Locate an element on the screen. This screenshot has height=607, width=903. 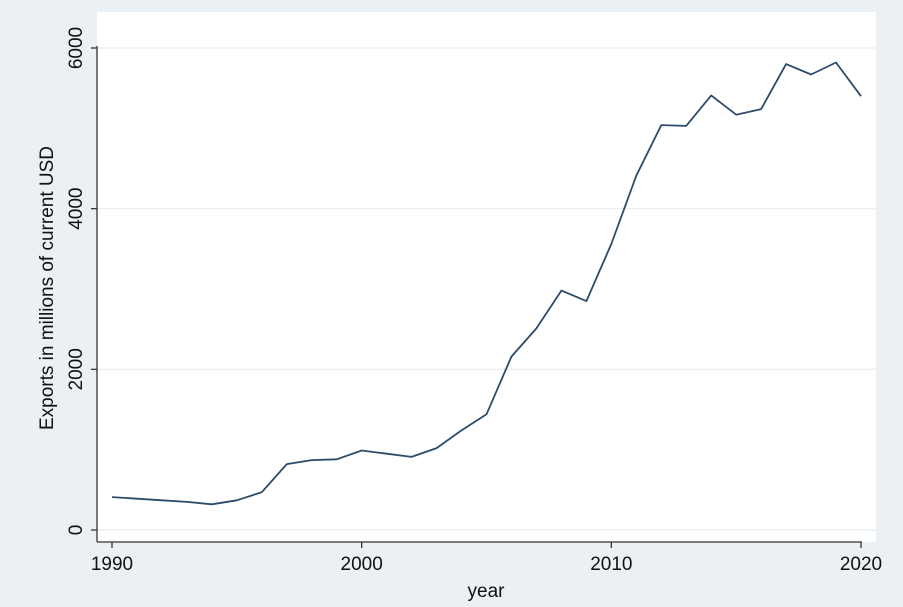
y-tick-label: 6000 is located at coordinates (76, 48).